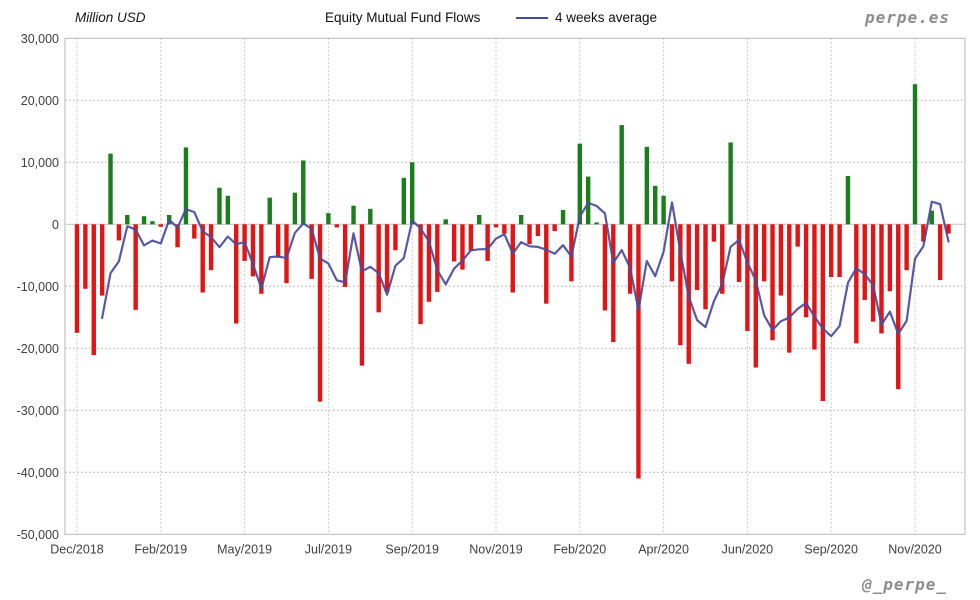  What do you see at coordinates (160, 549) in the screenshot?
I see `x-tick-label: Feb/2019` at bounding box center [160, 549].